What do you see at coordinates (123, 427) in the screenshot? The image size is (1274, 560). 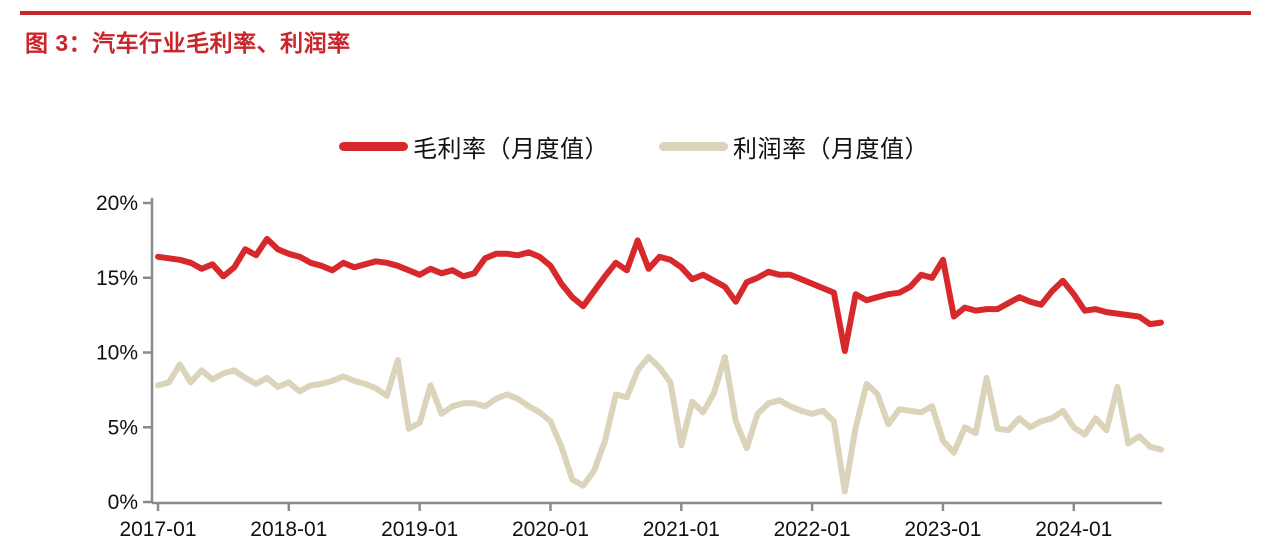 I see `y-axis-label: 5%` at bounding box center [123, 427].